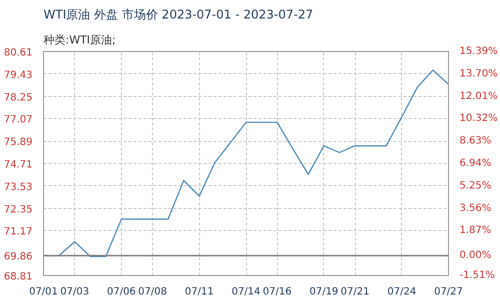 The height and width of the screenshot is (300, 500). Describe the element at coordinates (18, 232) in the screenshot. I see `y-tick-label: 71.17` at that location.